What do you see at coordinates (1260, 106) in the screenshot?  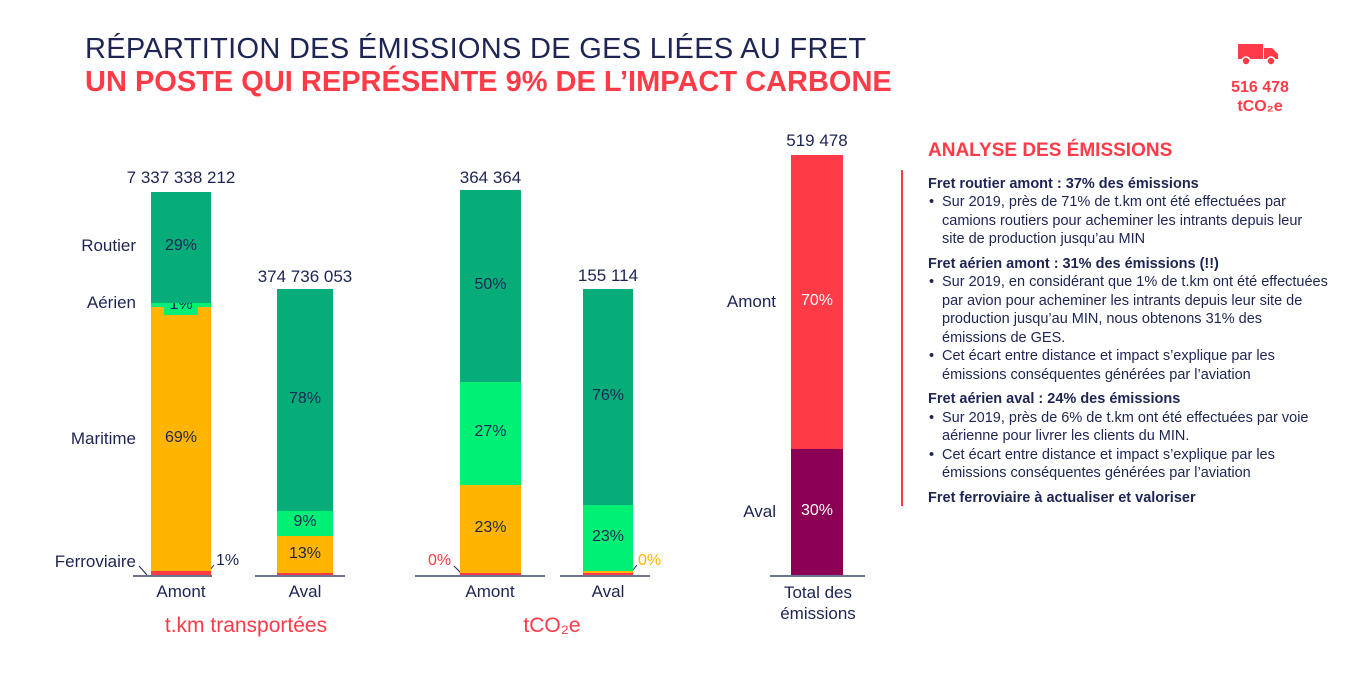 I see `header-total-unit: tCO₂e` at bounding box center [1260, 106].